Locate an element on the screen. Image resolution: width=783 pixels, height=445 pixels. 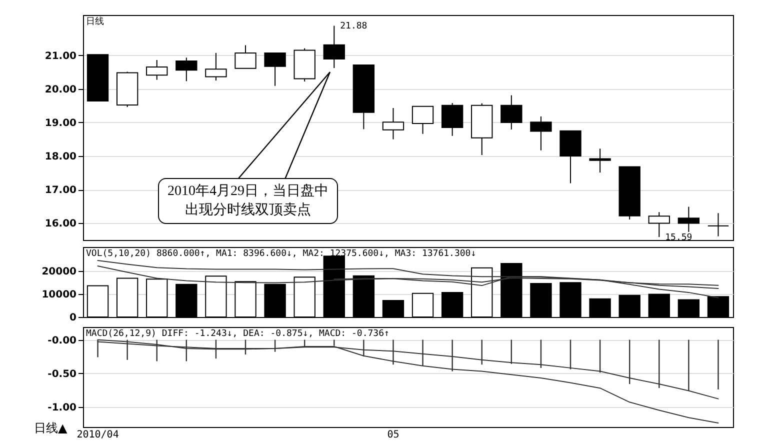
chart-title: 日线 is located at coordinates (95, 21).